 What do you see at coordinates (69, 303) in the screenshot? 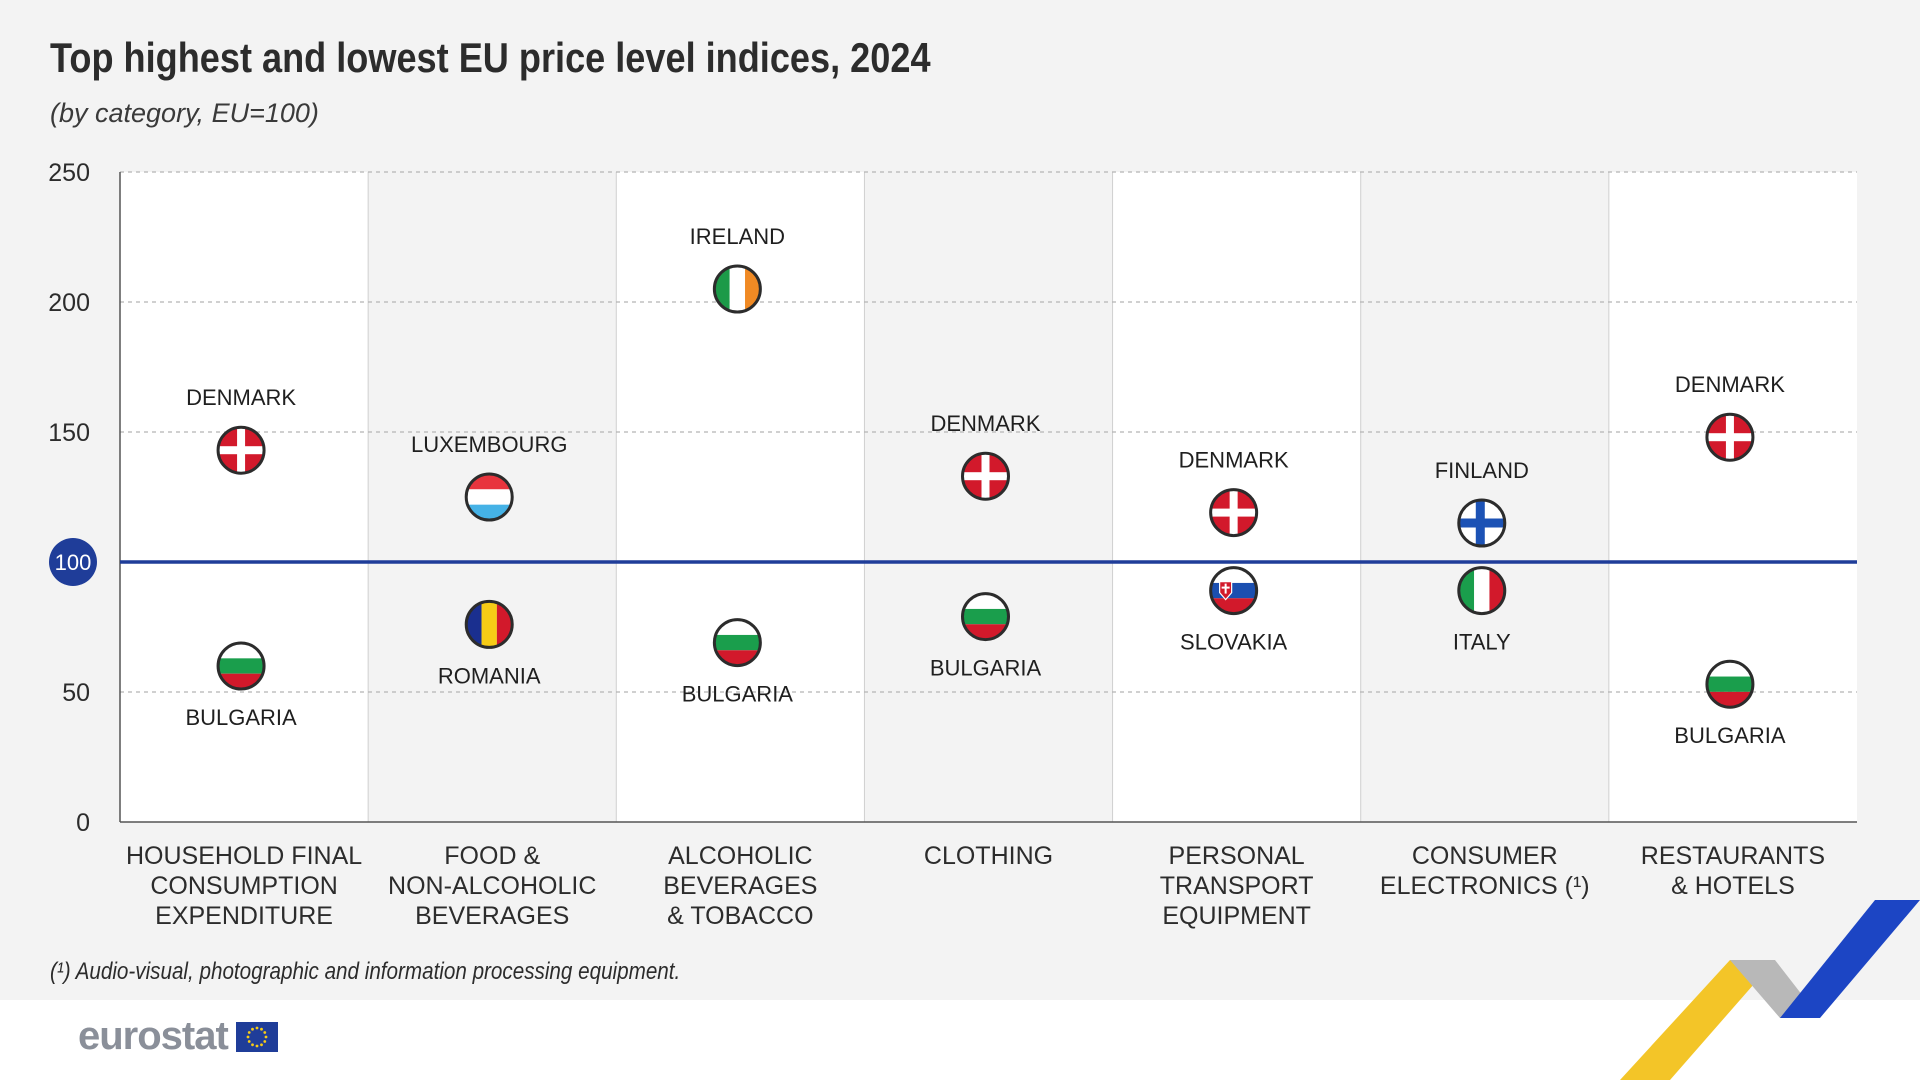
I see `y-tick-label: 200` at bounding box center [69, 303].